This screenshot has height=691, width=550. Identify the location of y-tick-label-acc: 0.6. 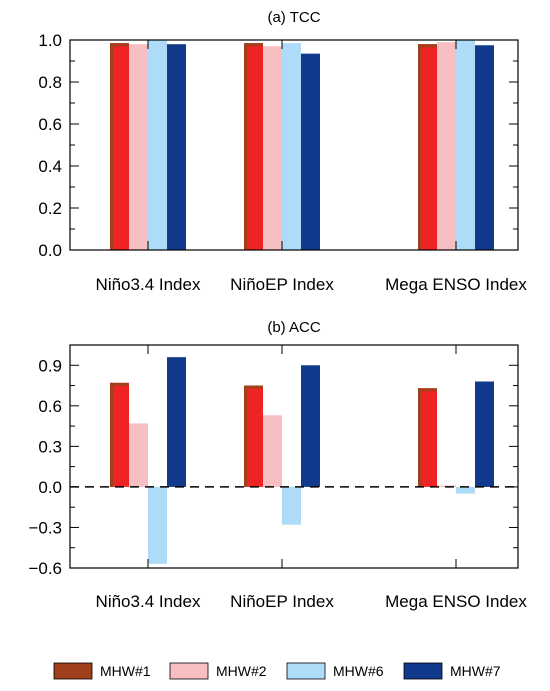
(50, 406).